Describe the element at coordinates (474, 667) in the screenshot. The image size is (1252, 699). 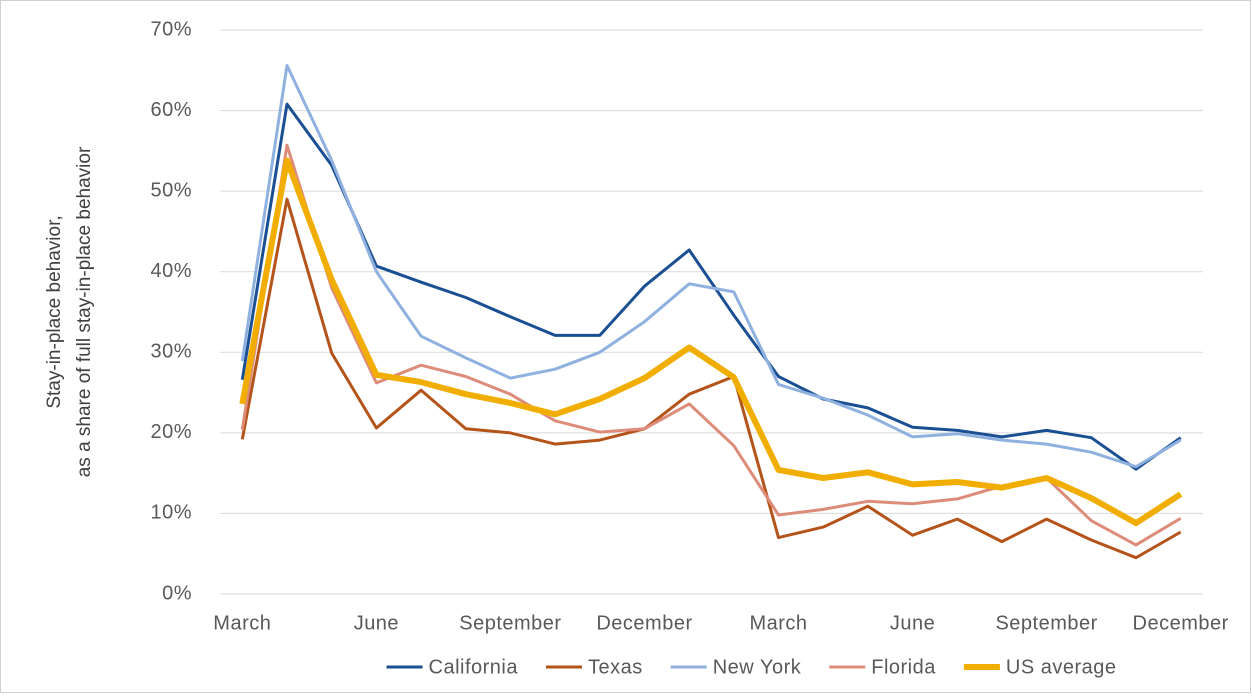
I see `legend-label: California` at that location.